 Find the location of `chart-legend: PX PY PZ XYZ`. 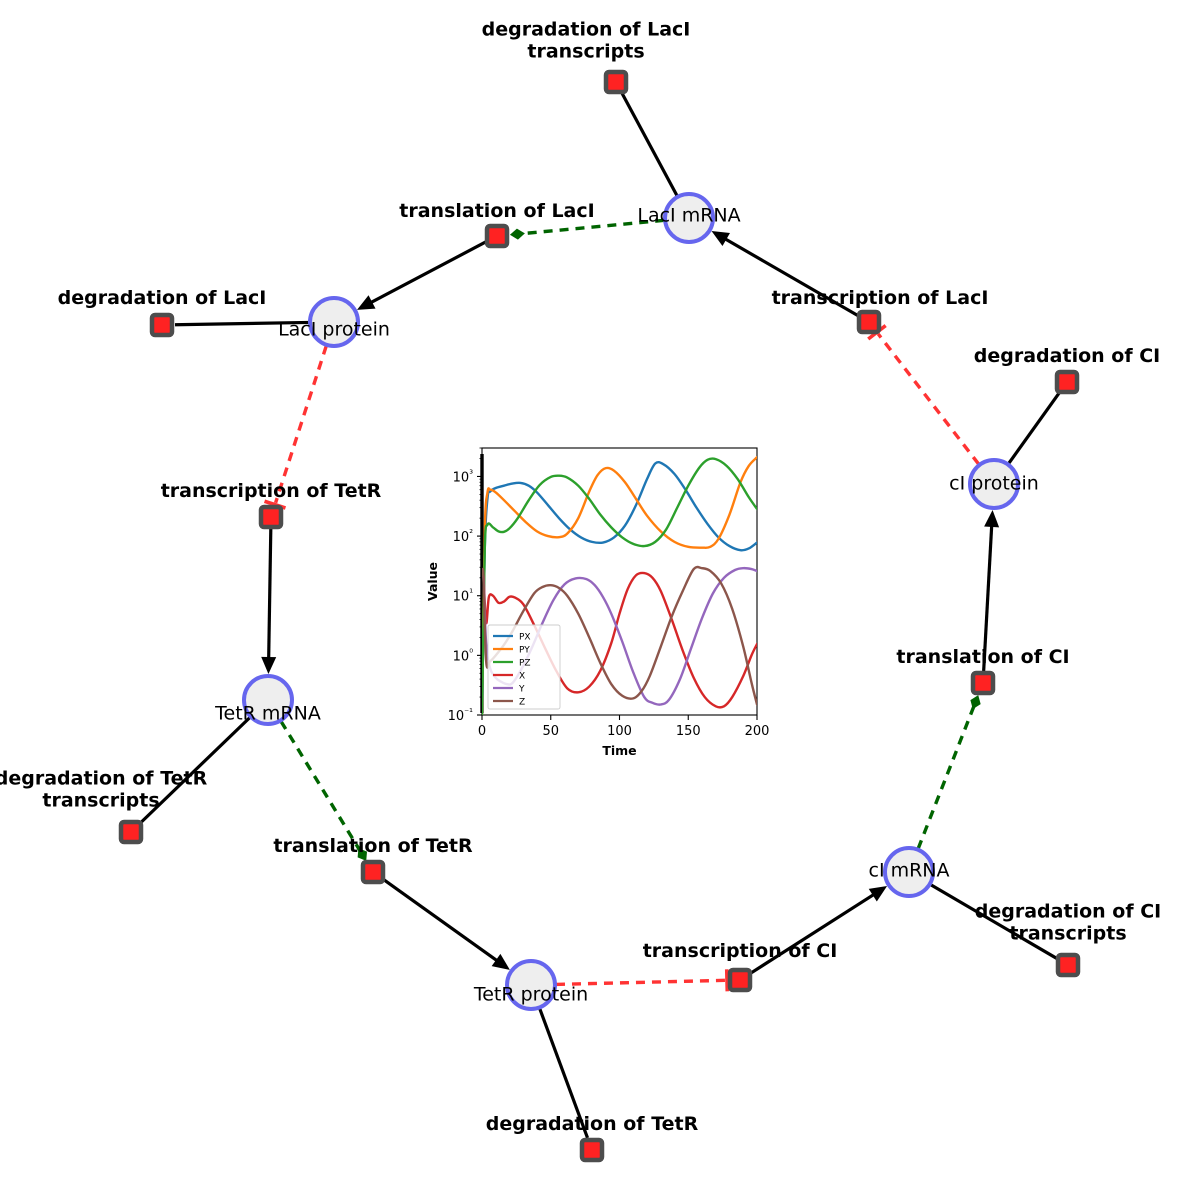

chart-legend: PX PY PZ XYZ is located at coordinates (524, 667).